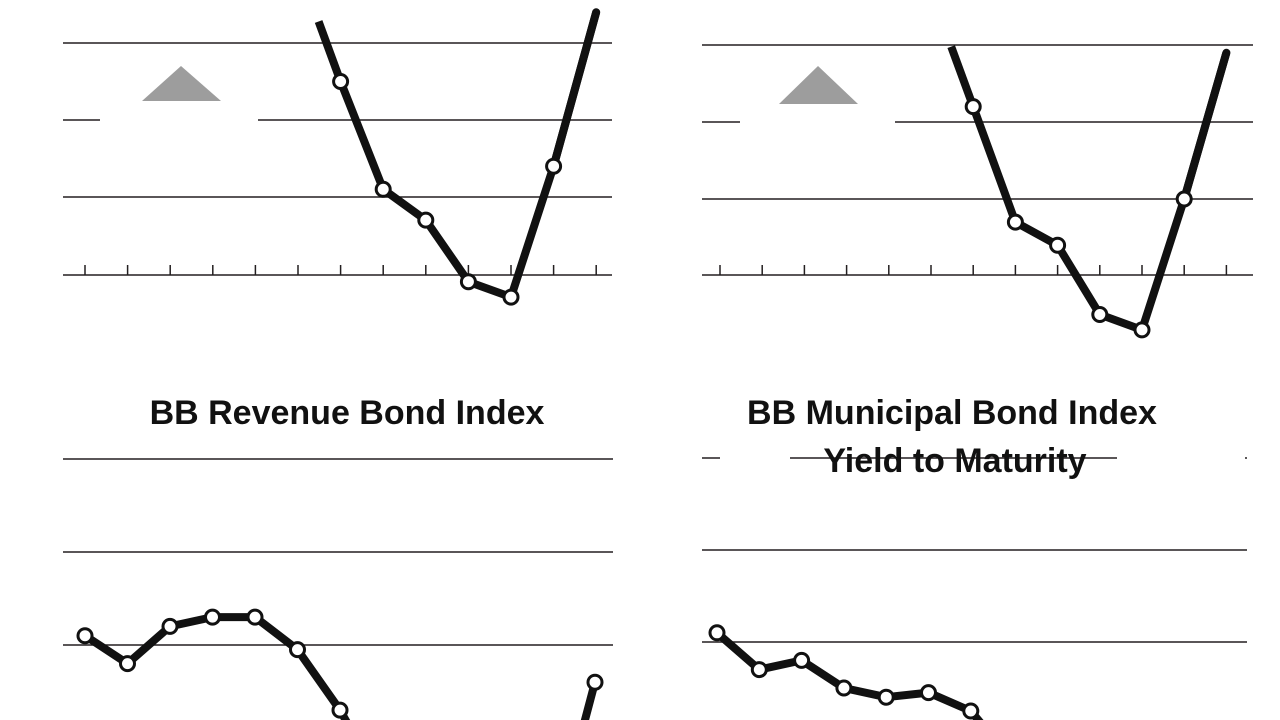 This screenshot has height=720, width=1280. I want to click on chart-subtitle-yield-to-maturity: Yield to Maturity, so click(954, 461).